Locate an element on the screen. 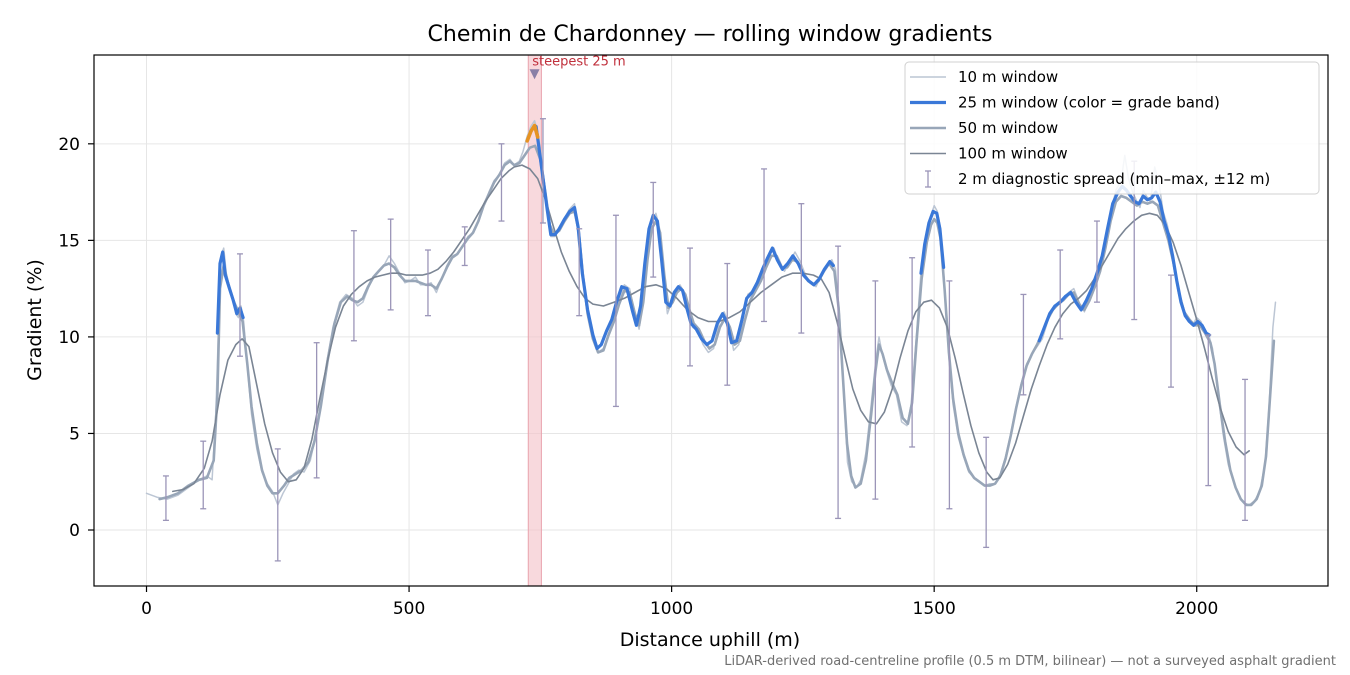 The image size is (1350, 675). grade-band-segment is located at coordinates (532, 133).